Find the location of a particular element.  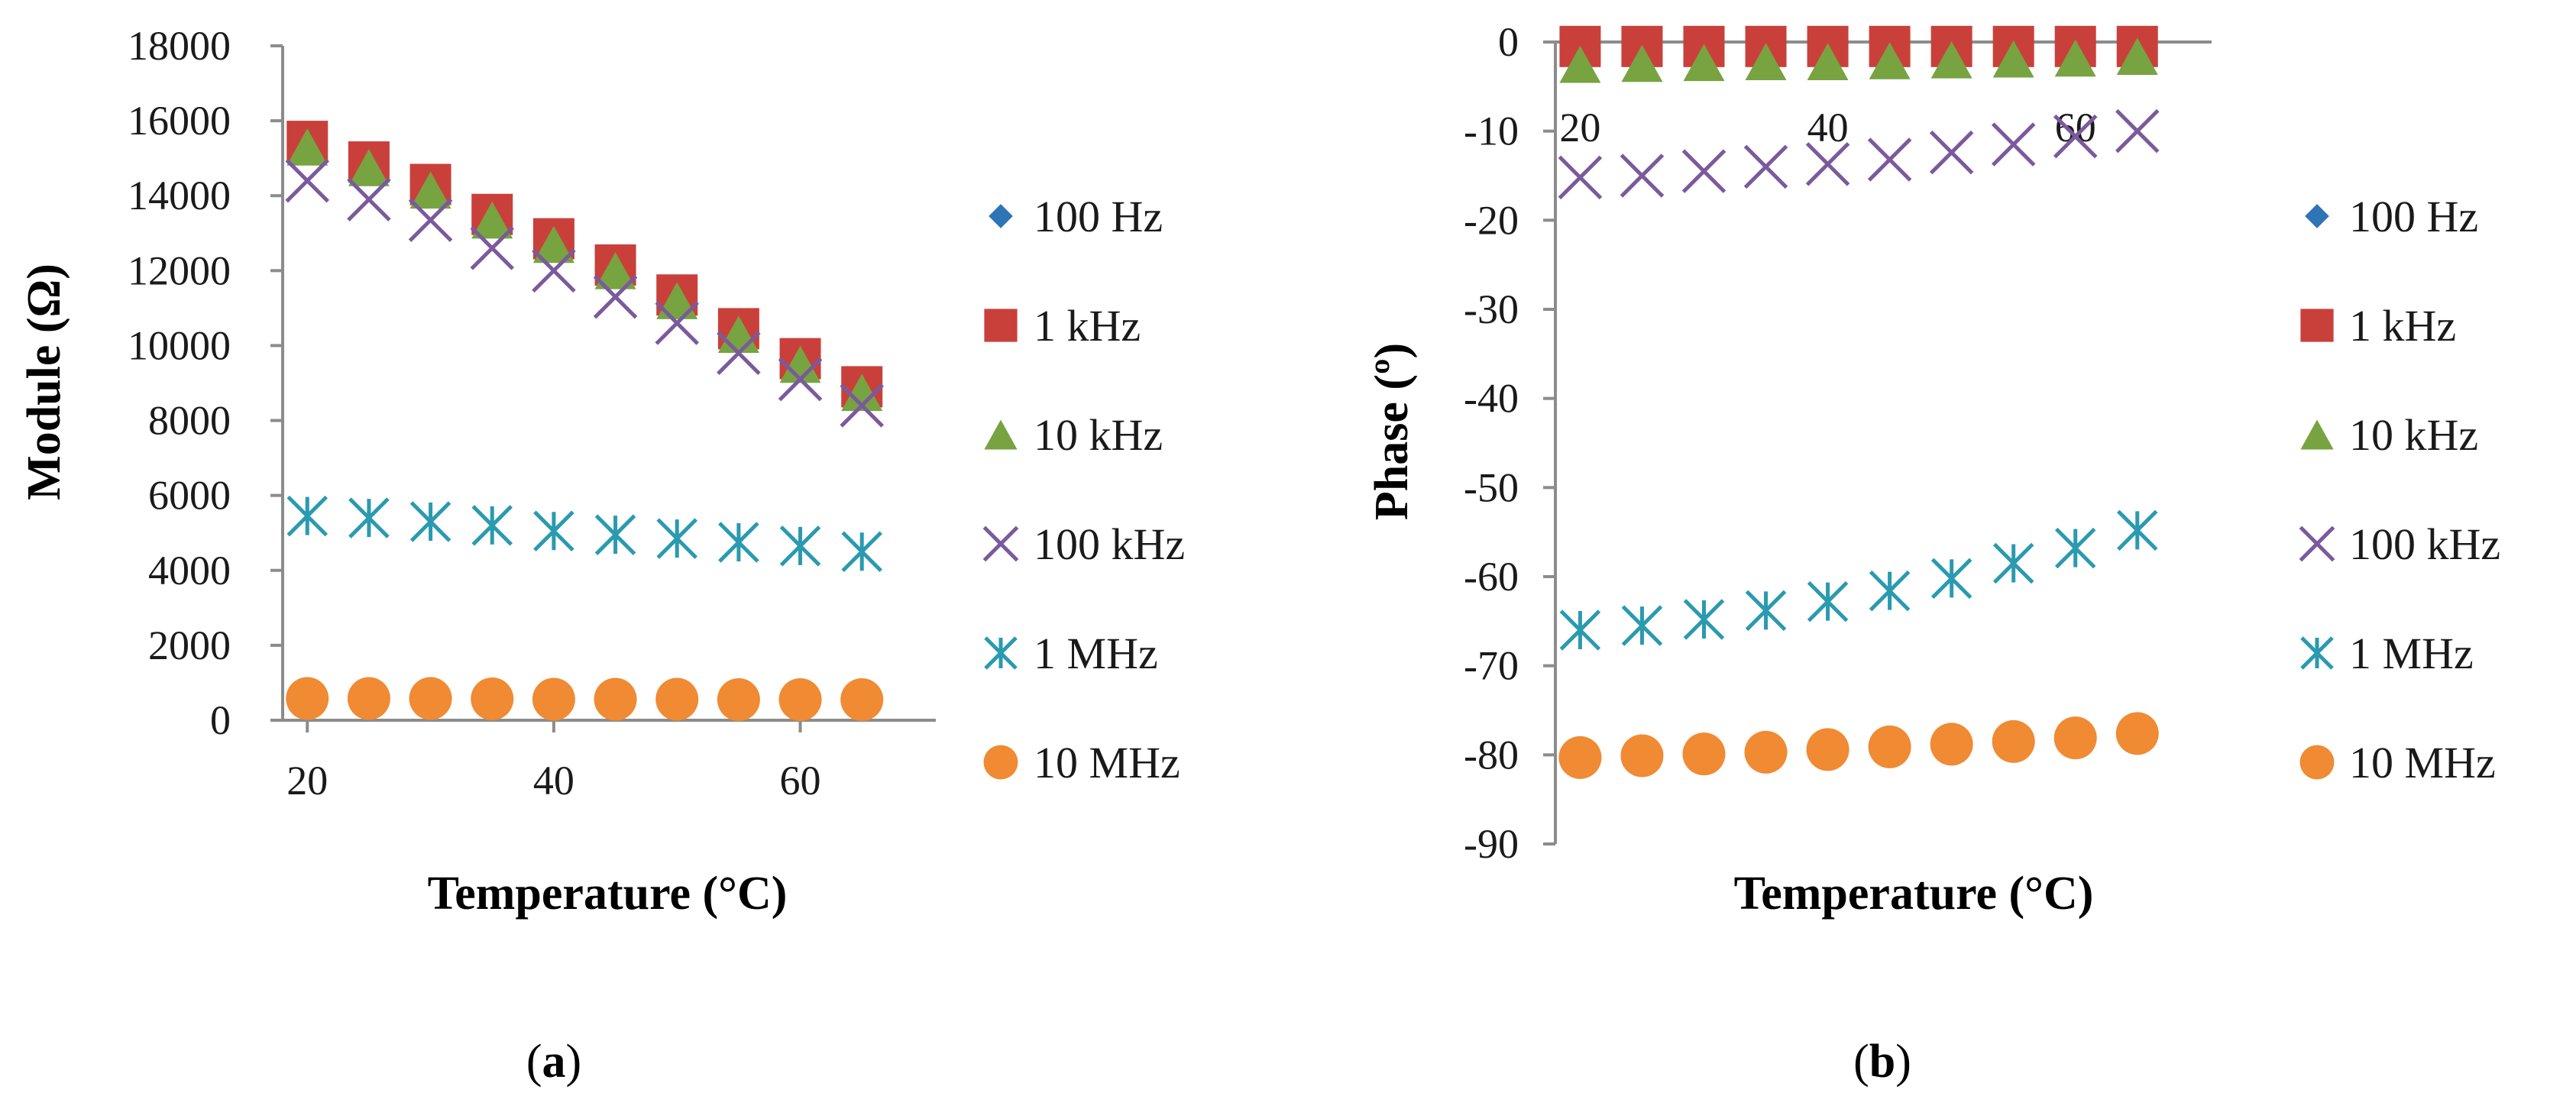

chart-module-y-tick-label: 10000 is located at coordinates (179, 345).